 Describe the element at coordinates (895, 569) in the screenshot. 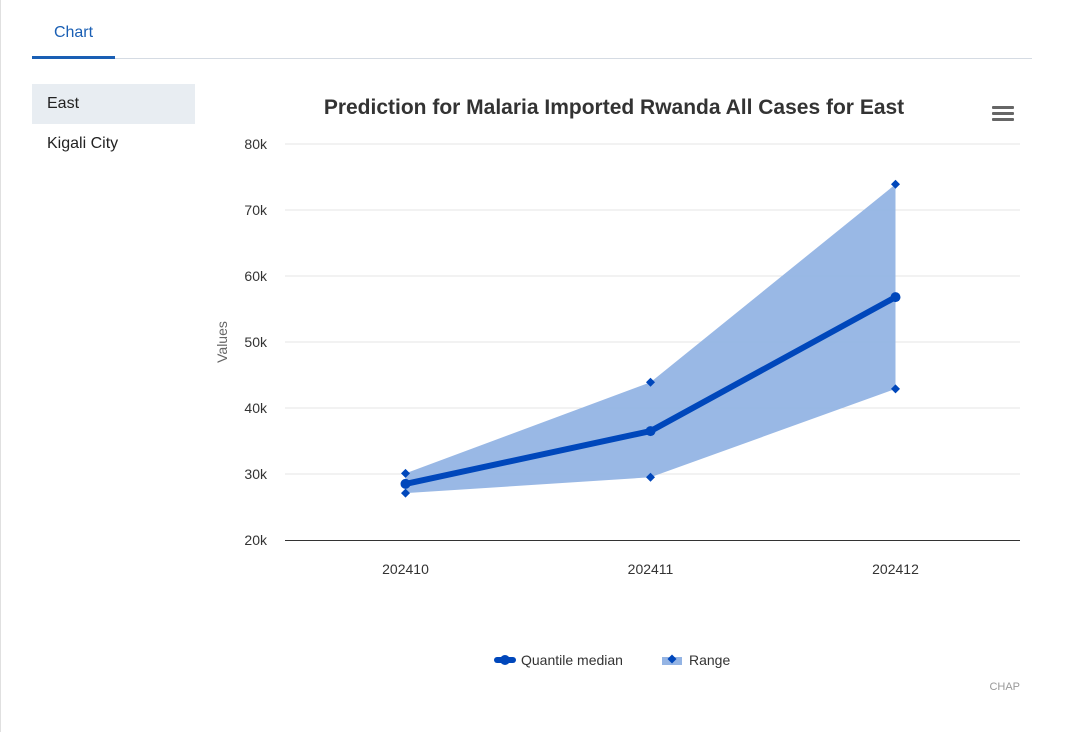

I see `x-tick-label: 202412` at that location.